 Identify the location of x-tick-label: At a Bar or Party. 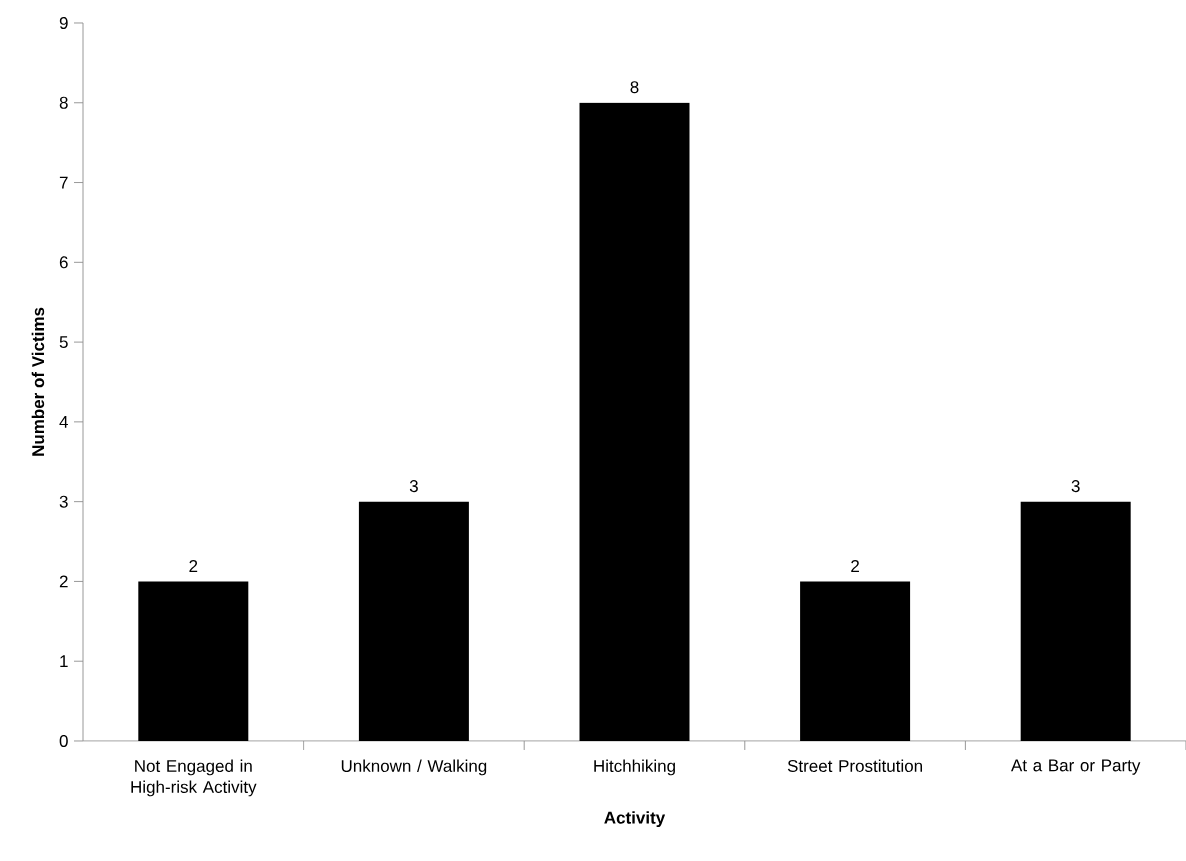
(1076, 767).